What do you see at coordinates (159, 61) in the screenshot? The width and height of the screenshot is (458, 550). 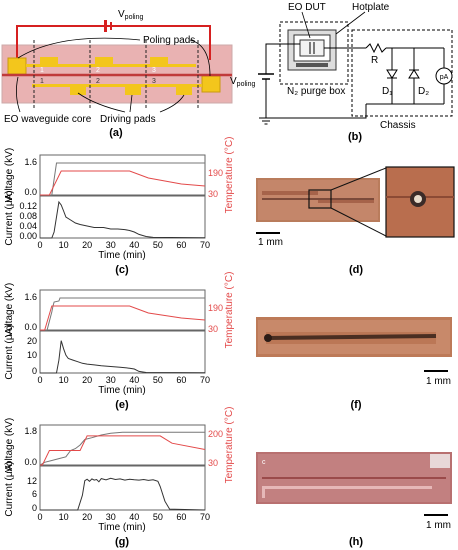 I see `electrode-pad-3-top` at bounding box center [159, 61].